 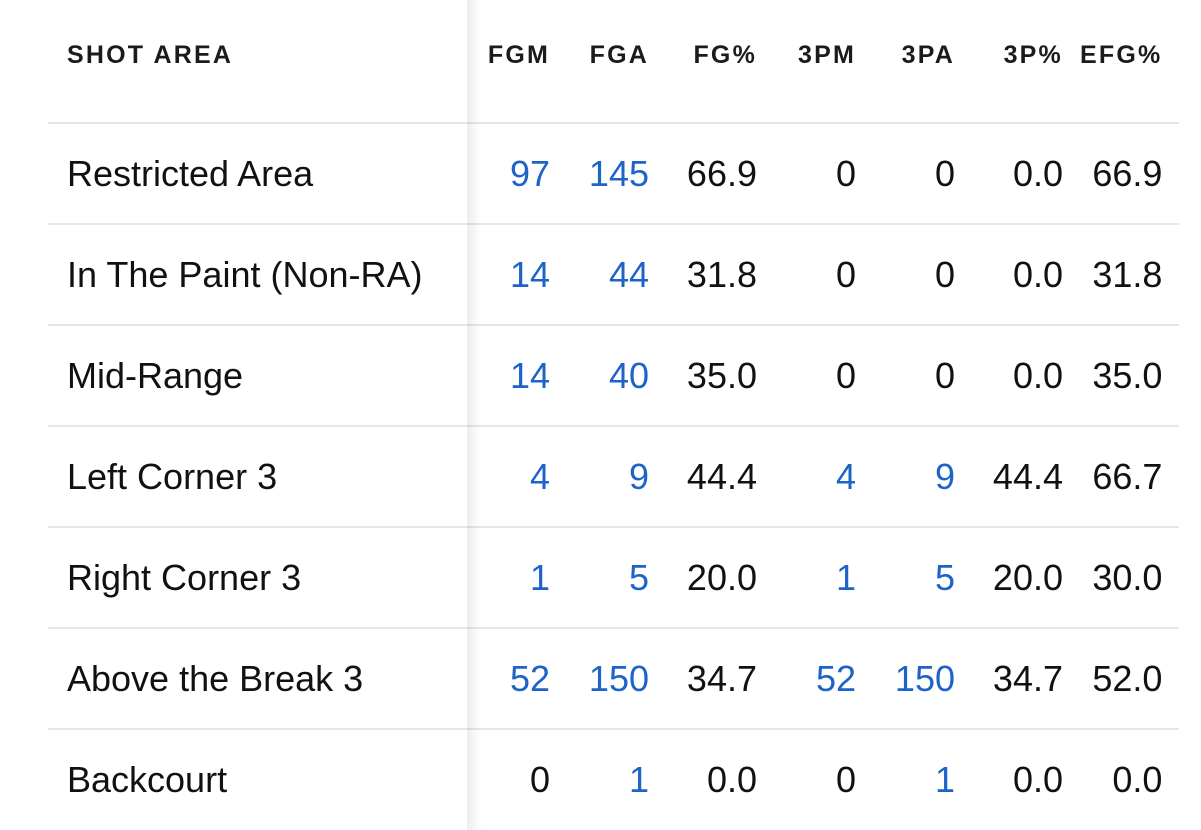 I want to click on header-row: SHOT AREA FGM FGA FG% 3PM 3PA 3P% EFG%, so click(x=614, y=62).